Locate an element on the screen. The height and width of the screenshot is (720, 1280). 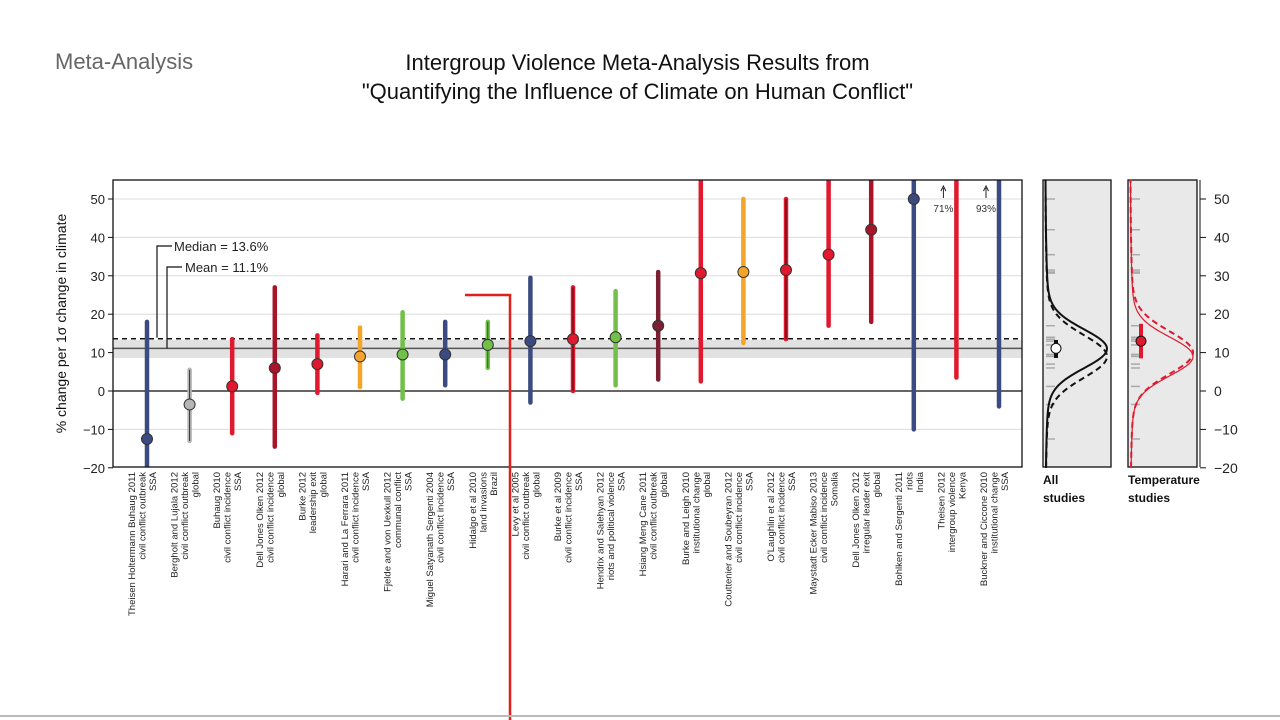
y-tick-label: −10 is located at coordinates (94, 429).